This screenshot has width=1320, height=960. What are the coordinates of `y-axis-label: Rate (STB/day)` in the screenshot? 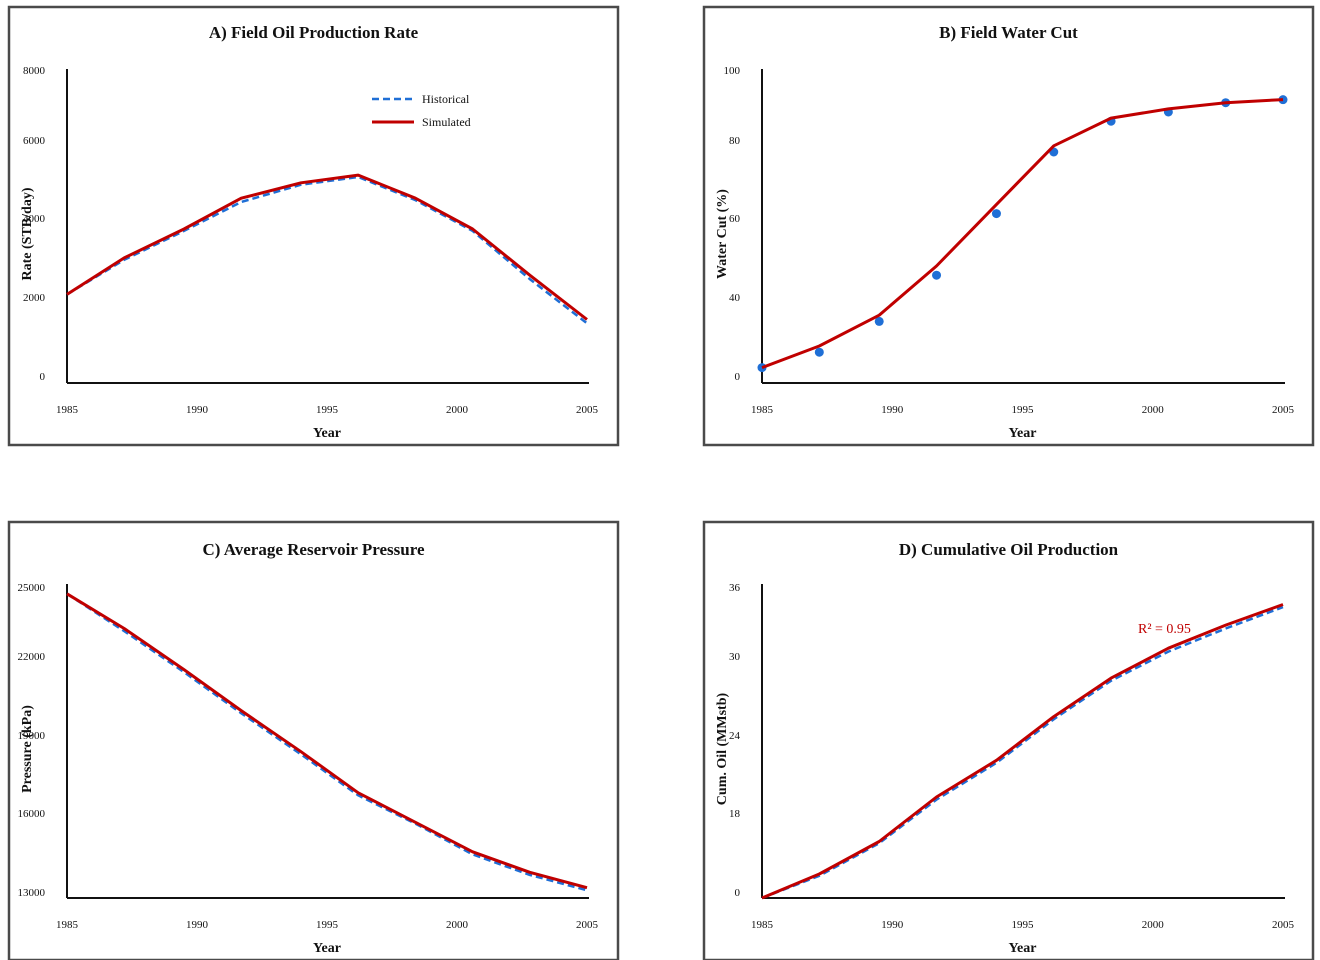 It's located at (27, 233).